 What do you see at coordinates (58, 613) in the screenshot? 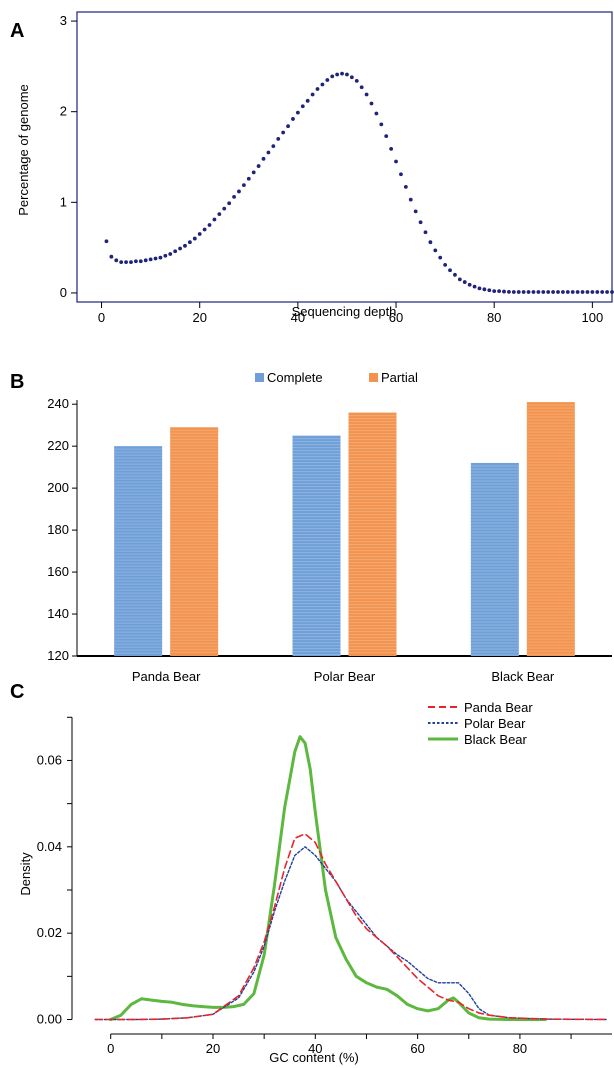
I see `y-tick-label: 140` at bounding box center [58, 613].